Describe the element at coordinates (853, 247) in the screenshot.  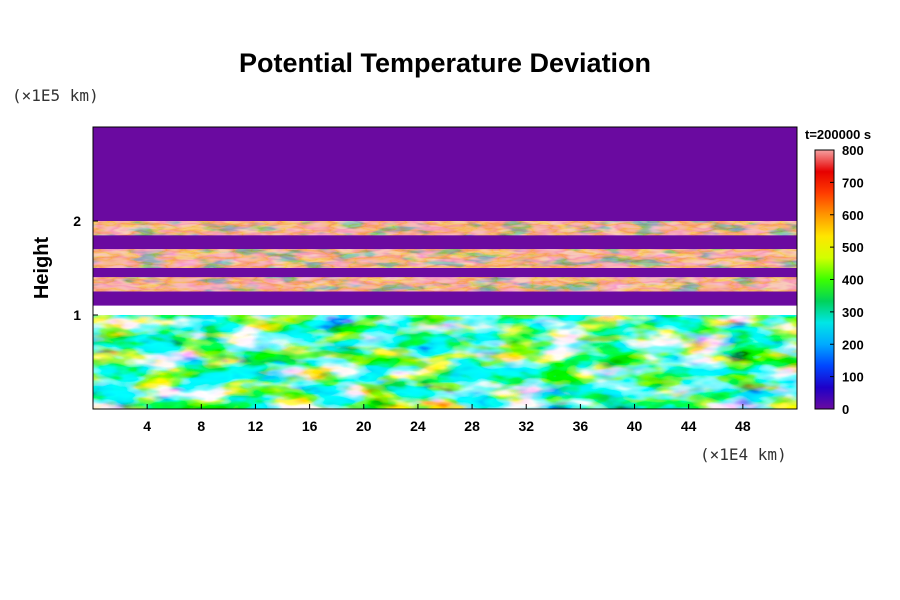
I see `colorbar-tick-label: 500` at that location.